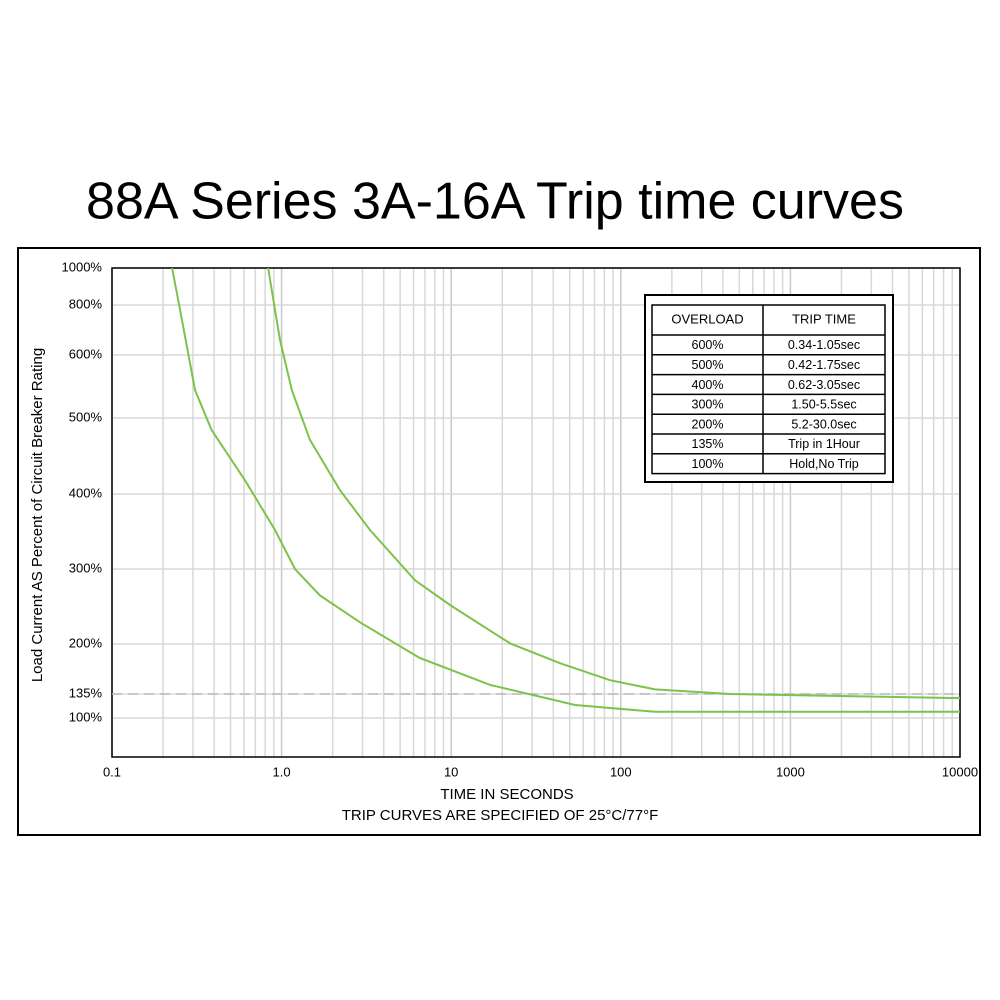  Describe the element at coordinates (86, 642) in the screenshot. I see `y-tick-label: 200%` at that location.